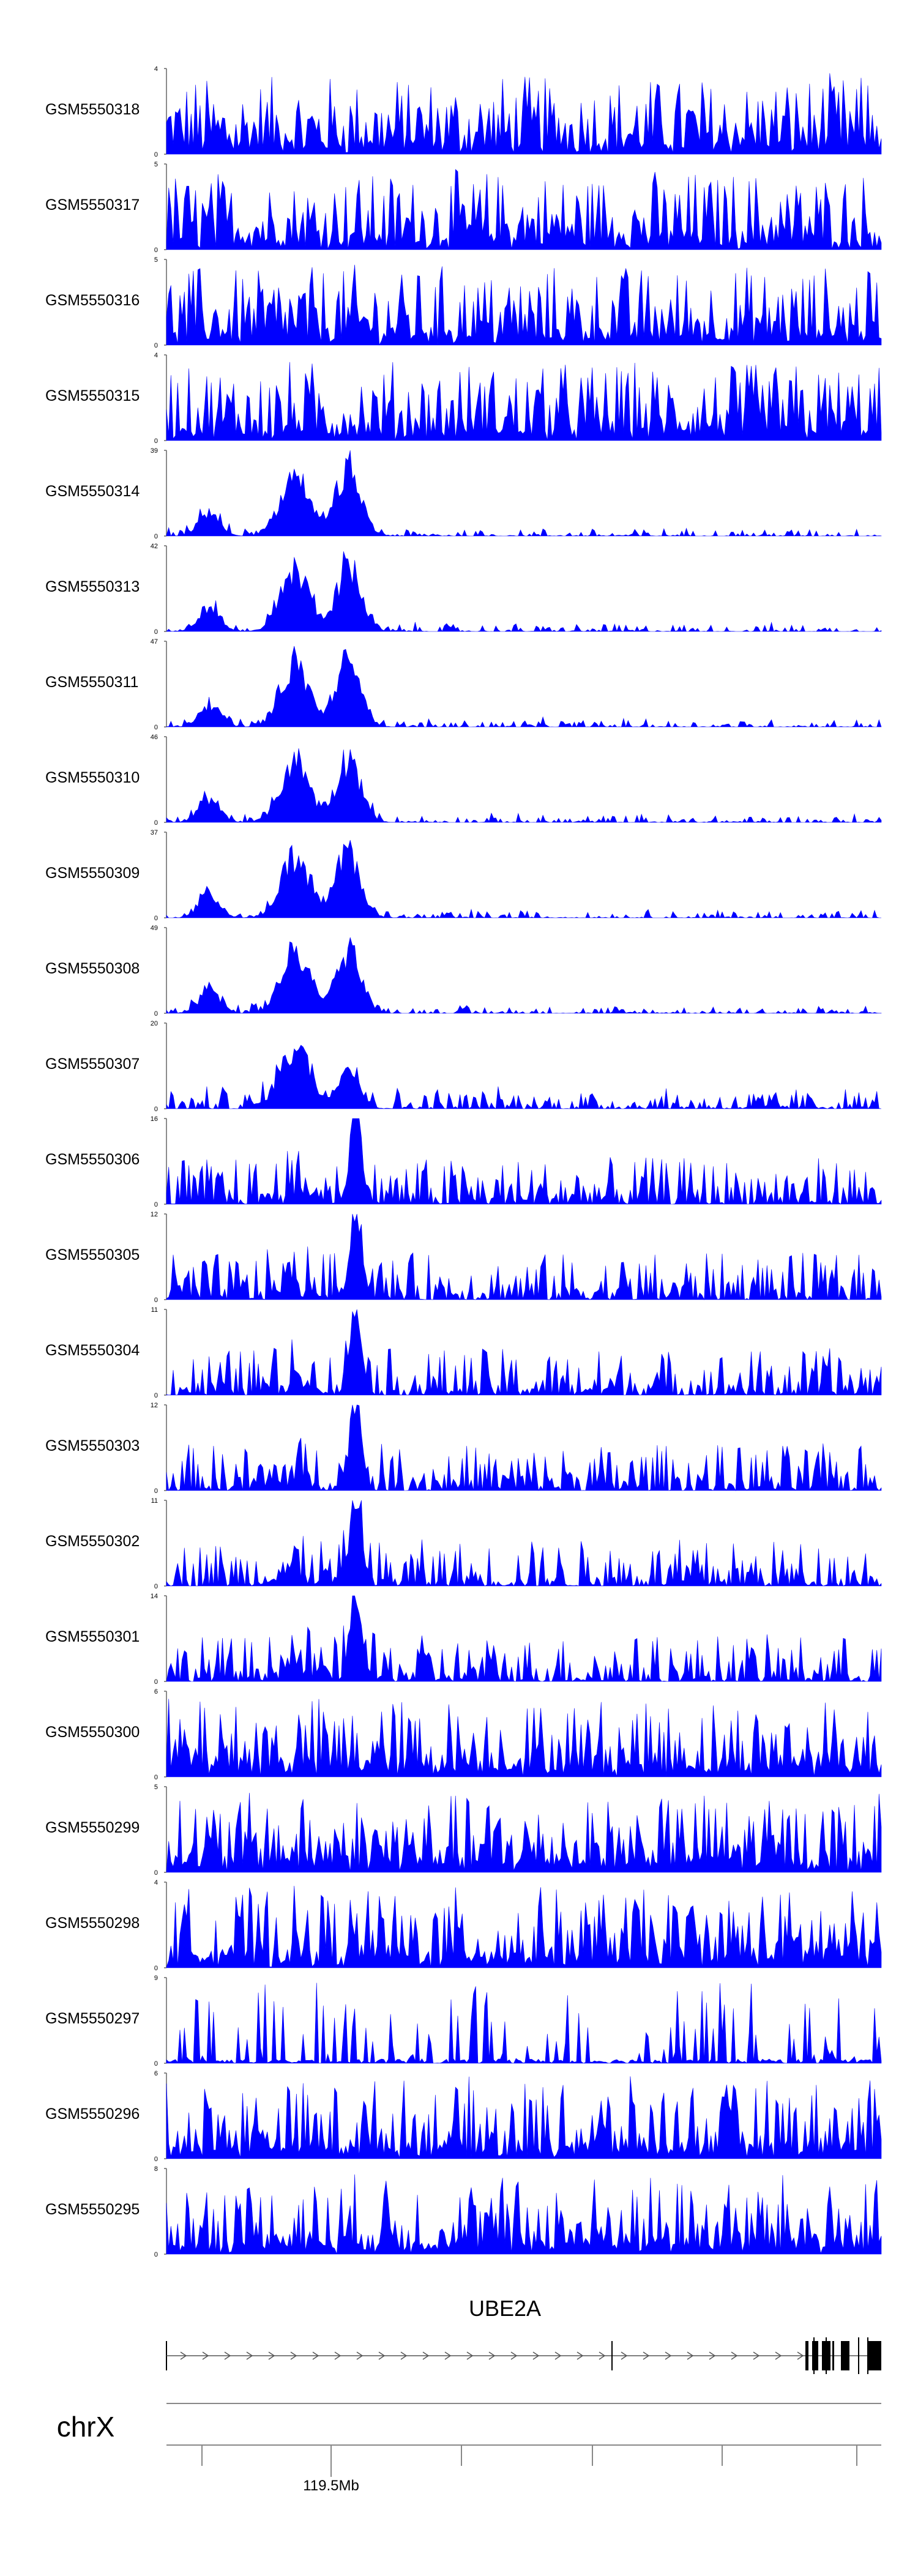 Image resolution: width=918 pixels, height=2576 pixels. What do you see at coordinates (523, 2335) in the screenshot?
I see `gene-track: UBE2A` at bounding box center [523, 2335].